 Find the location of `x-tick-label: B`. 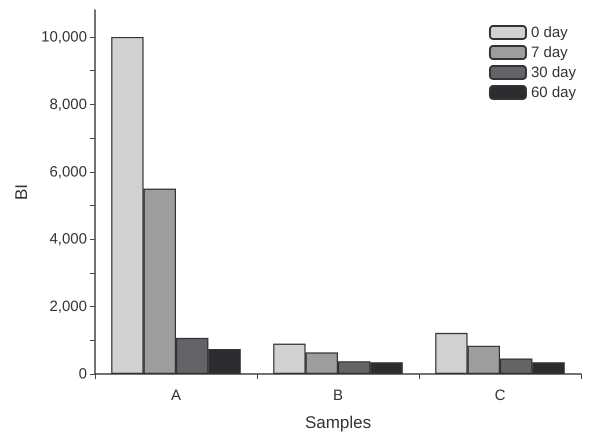

x-tick-label: B is located at coordinates (338, 395).